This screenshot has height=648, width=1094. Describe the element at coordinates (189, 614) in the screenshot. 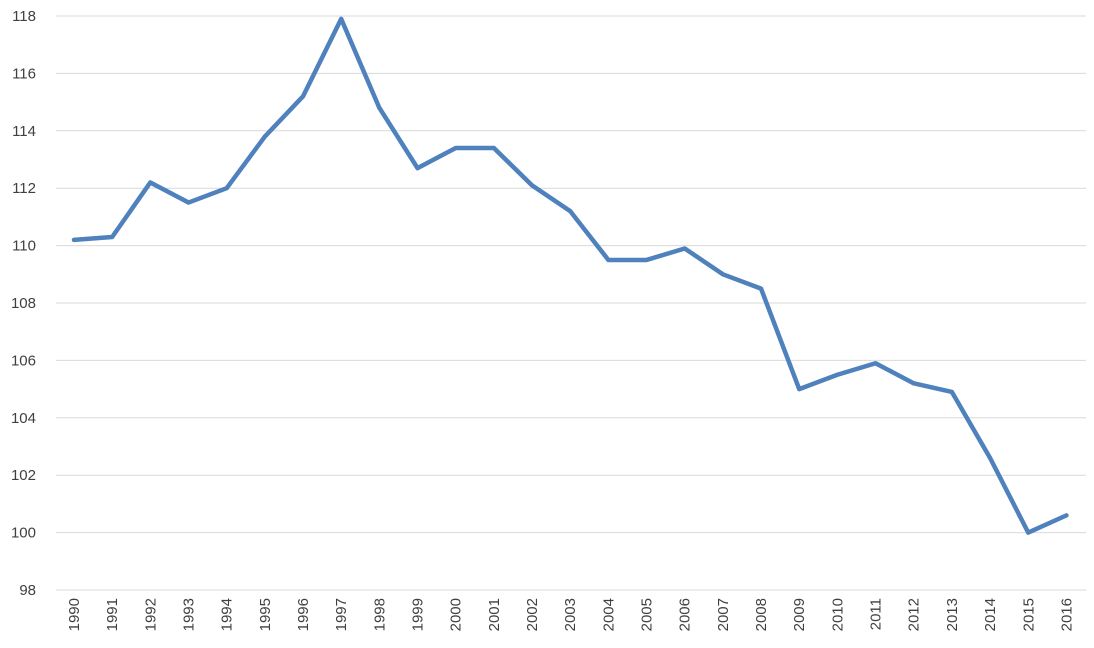

I see `x-tick-label: 1993` at that location.